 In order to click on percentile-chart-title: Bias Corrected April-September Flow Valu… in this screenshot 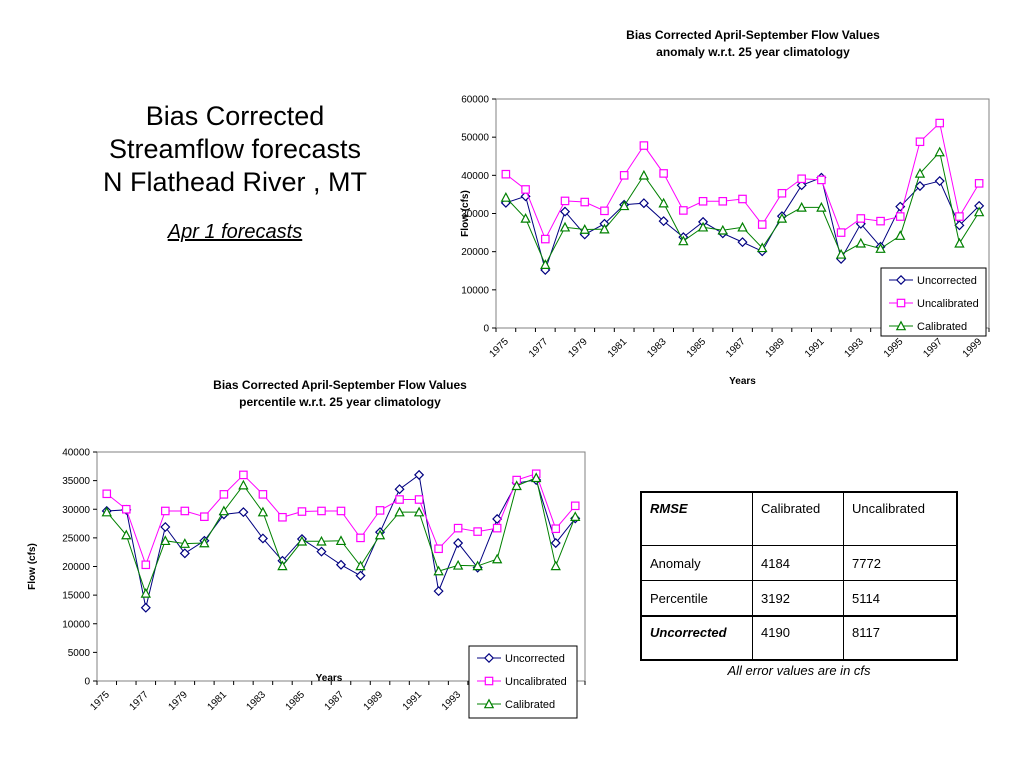, I will do `click(340, 394)`.